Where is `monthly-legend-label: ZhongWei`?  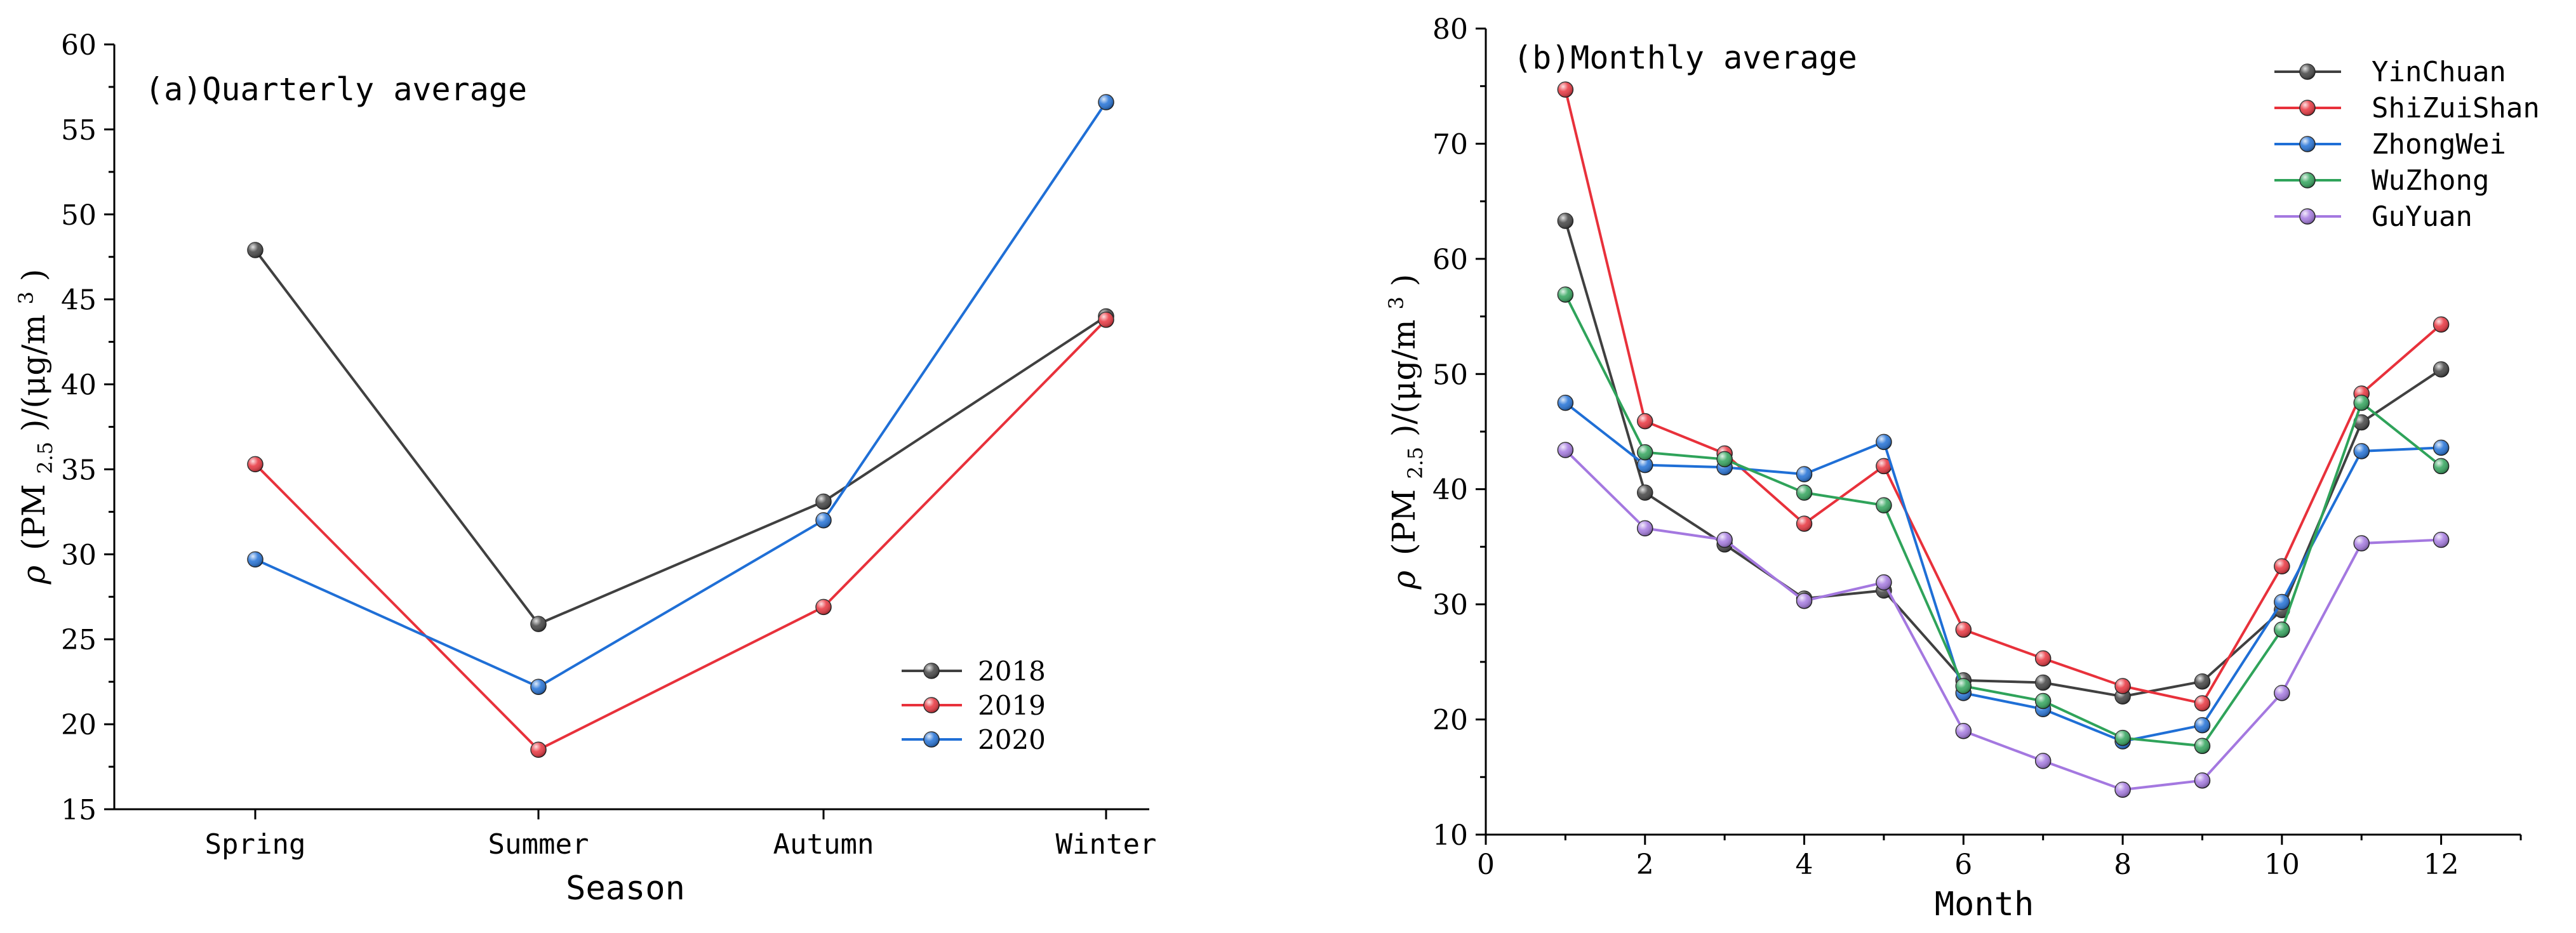
monthly-legend-label: ZhongWei is located at coordinates (2439, 144).